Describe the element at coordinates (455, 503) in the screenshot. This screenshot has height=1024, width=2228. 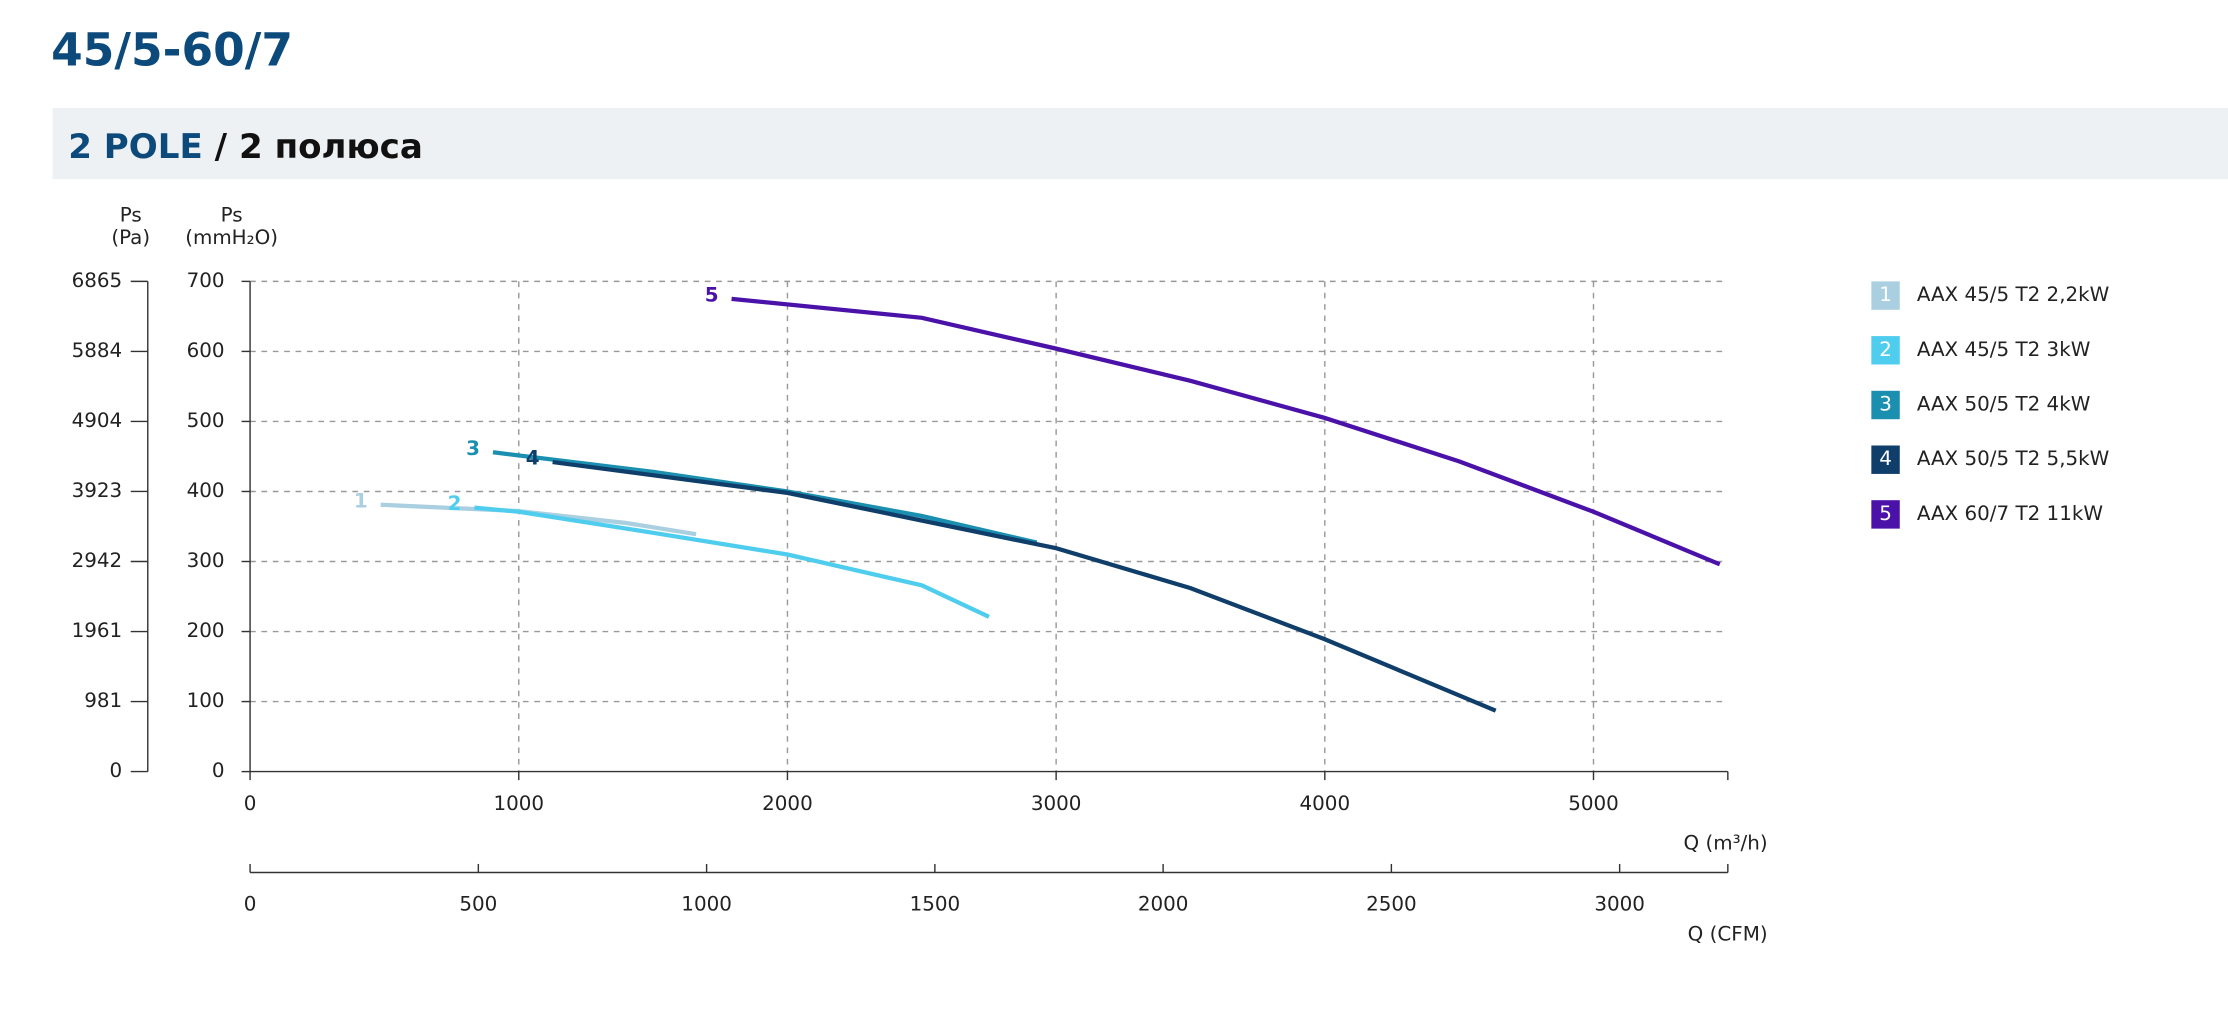
I see `curve-label: 2` at that location.